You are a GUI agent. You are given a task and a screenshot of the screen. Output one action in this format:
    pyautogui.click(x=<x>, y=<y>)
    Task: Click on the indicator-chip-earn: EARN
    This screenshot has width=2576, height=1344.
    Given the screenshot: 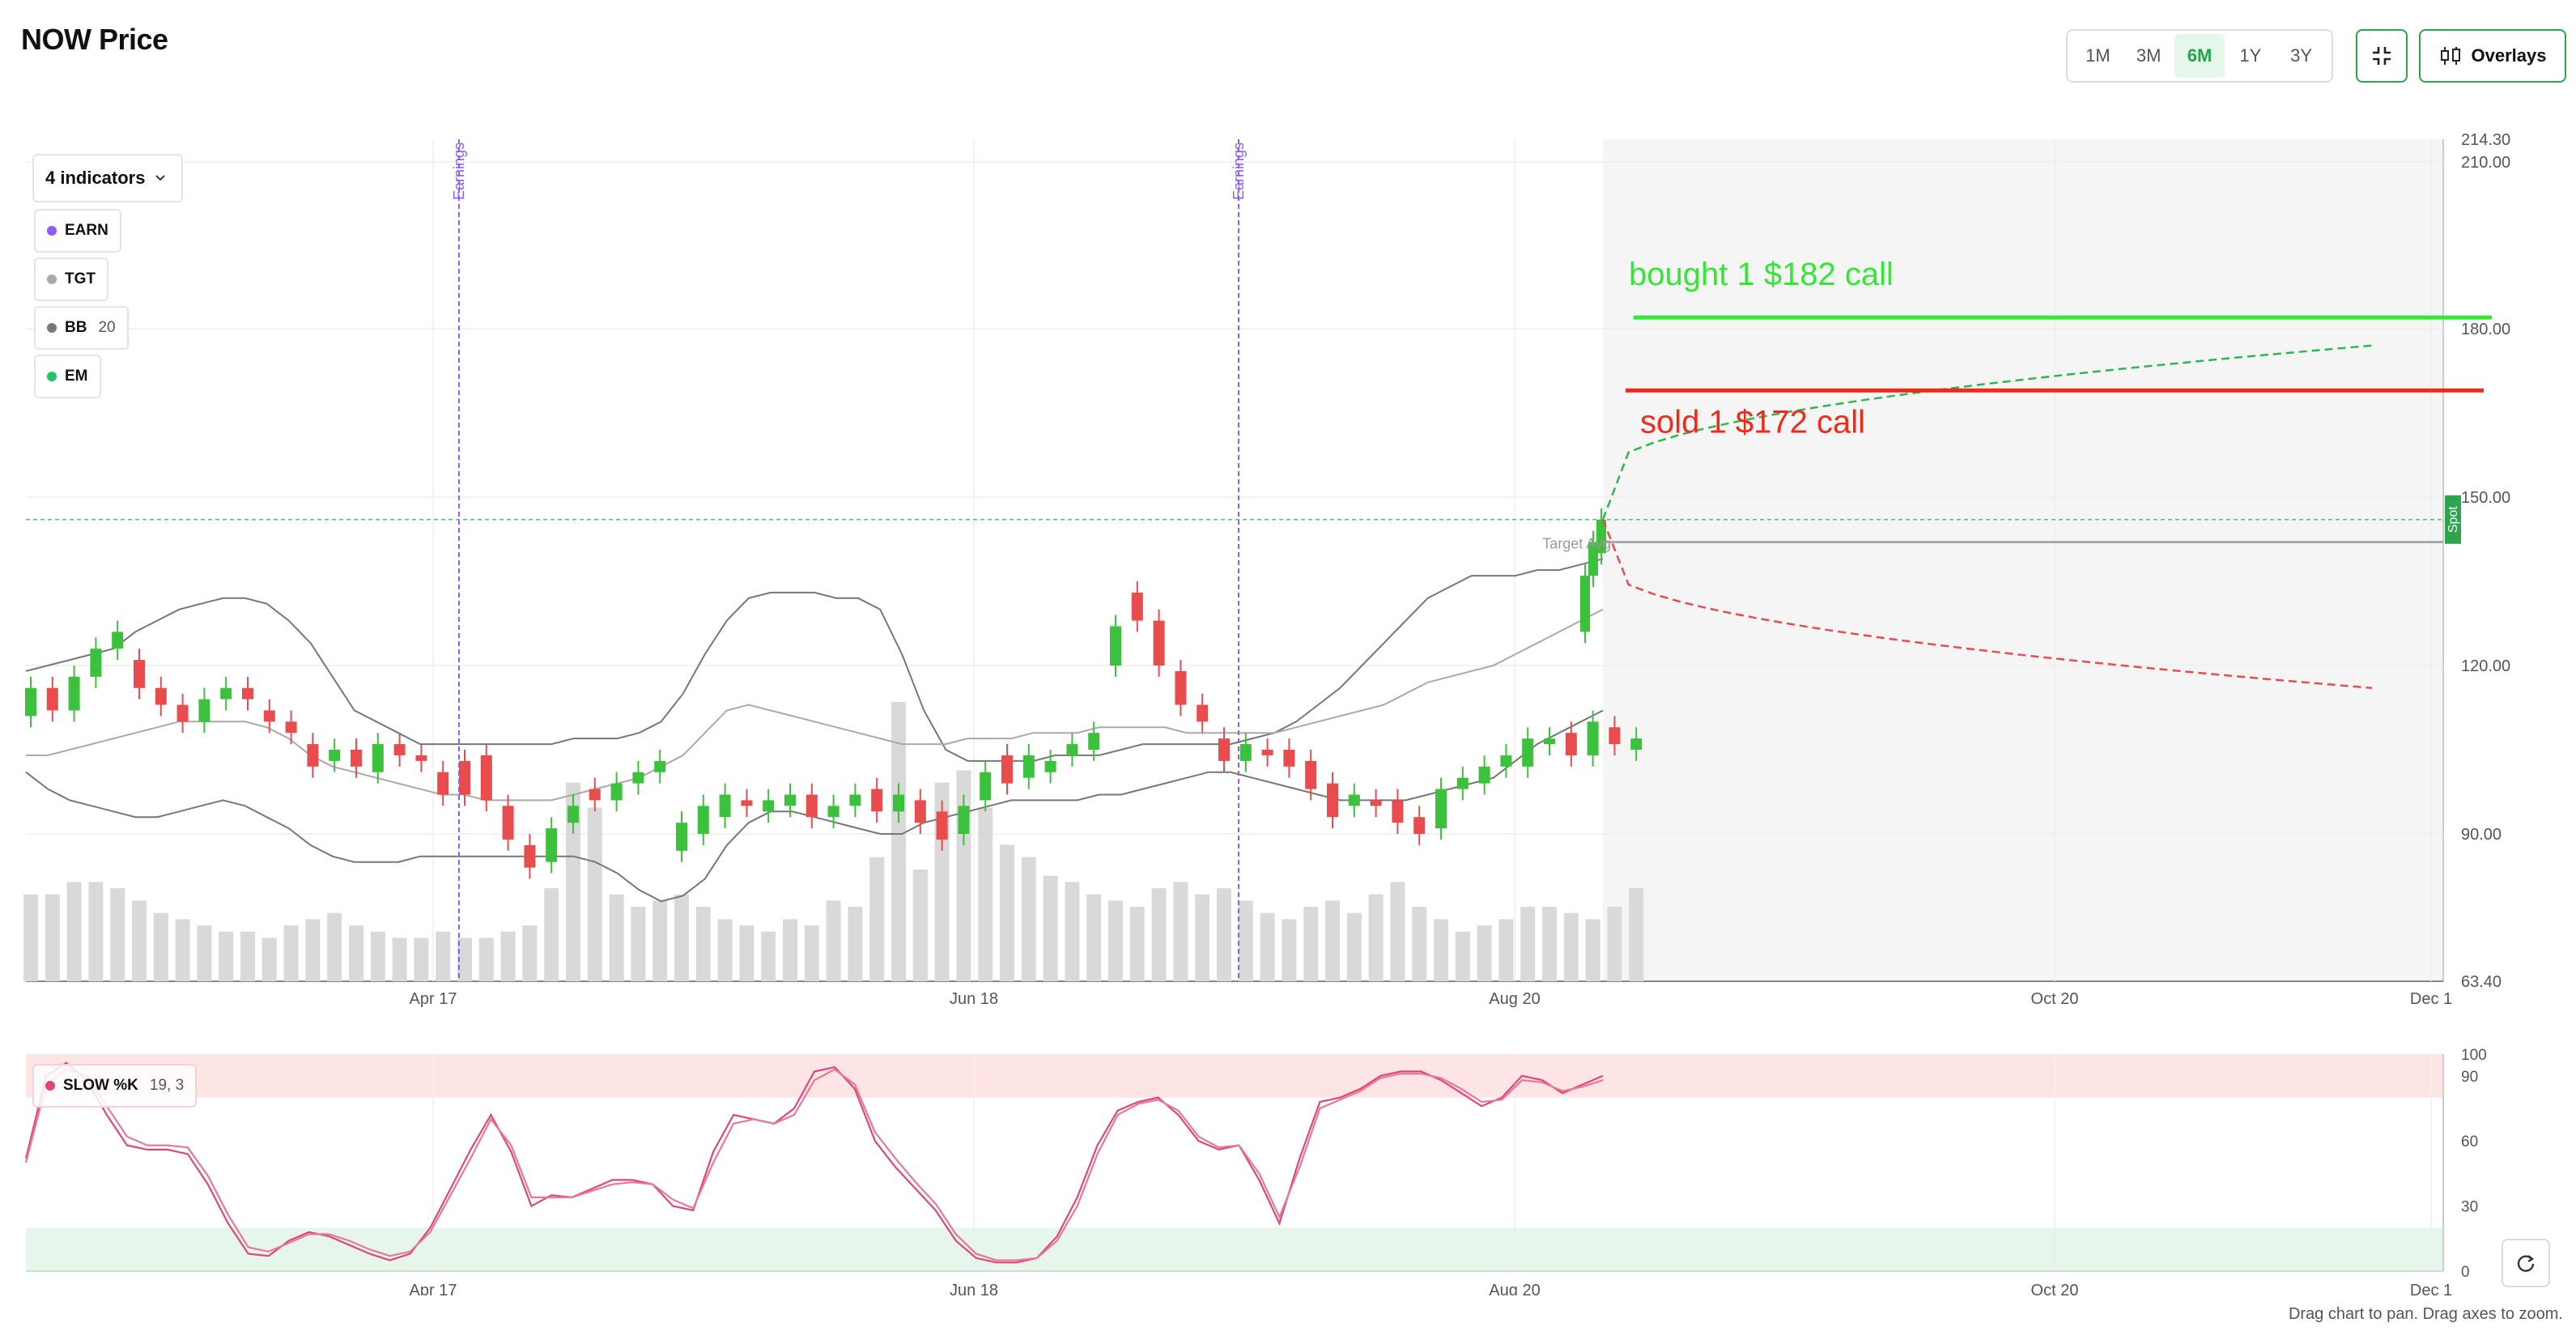 What is the action you would take?
    pyautogui.click(x=78, y=231)
    